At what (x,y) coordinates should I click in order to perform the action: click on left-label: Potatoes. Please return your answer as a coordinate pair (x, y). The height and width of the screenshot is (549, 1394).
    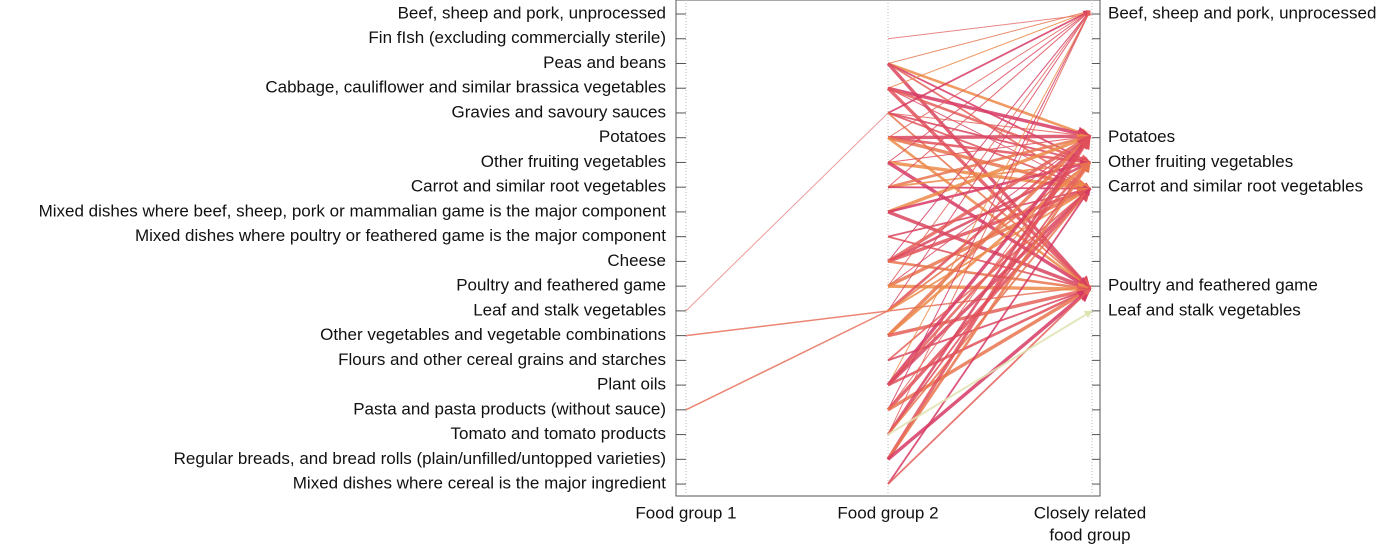
    Looking at the image, I should click on (632, 136).